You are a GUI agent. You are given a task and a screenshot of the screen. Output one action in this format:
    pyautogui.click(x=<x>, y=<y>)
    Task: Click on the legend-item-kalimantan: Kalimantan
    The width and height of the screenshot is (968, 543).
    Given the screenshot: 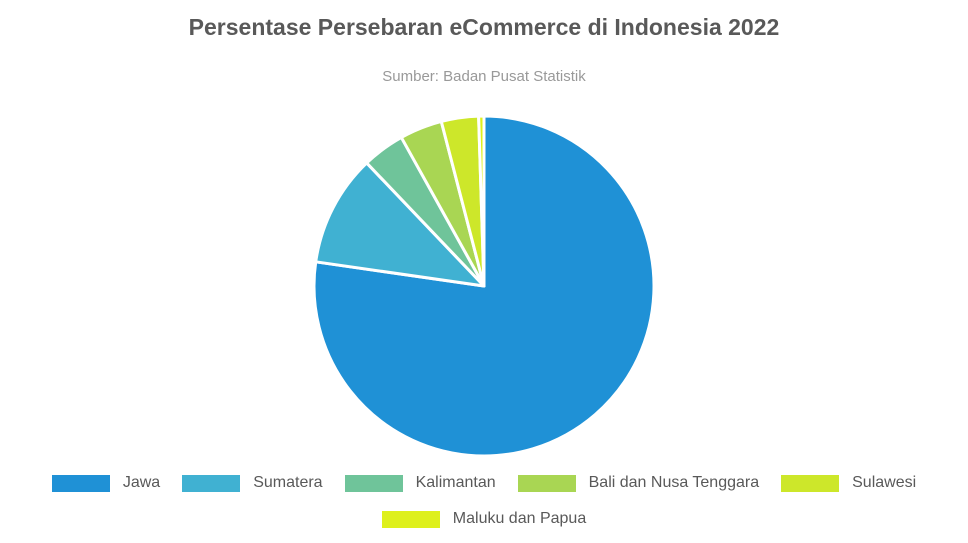 What is the action you would take?
    pyautogui.click(x=420, y=483)
    